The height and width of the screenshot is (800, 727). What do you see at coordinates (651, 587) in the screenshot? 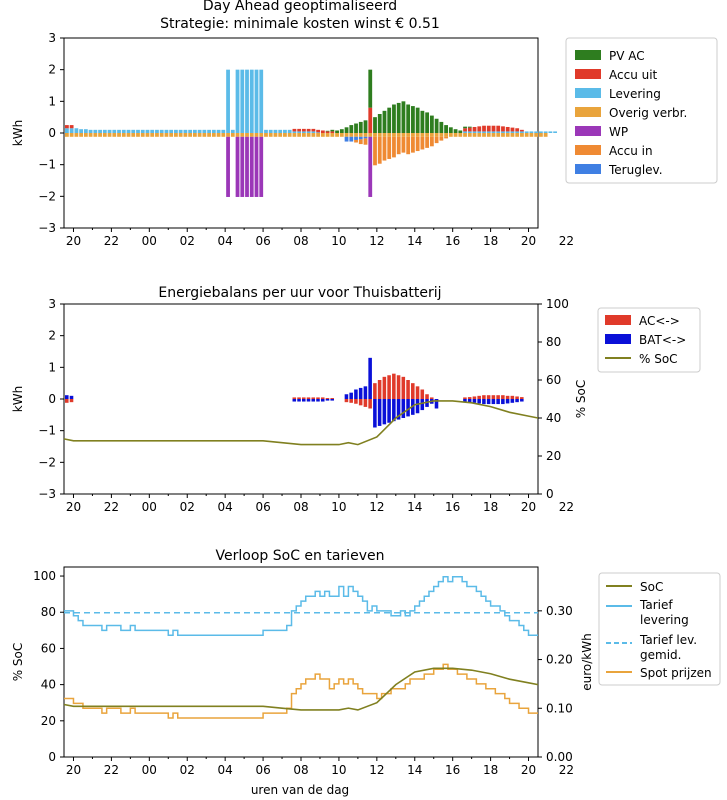
I see `legend-label: SoC` at bounding box center [651, 587].